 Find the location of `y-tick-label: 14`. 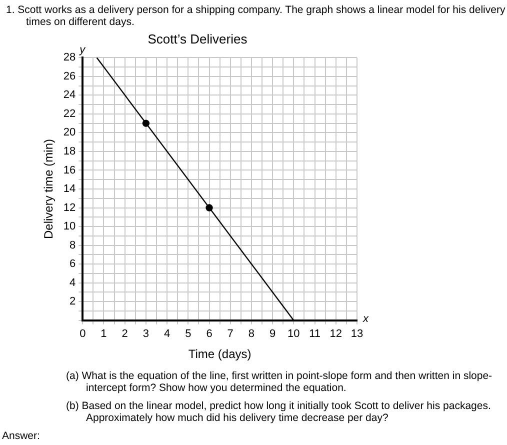

y-tick-label: 14 is located at coordinates (69, 189).